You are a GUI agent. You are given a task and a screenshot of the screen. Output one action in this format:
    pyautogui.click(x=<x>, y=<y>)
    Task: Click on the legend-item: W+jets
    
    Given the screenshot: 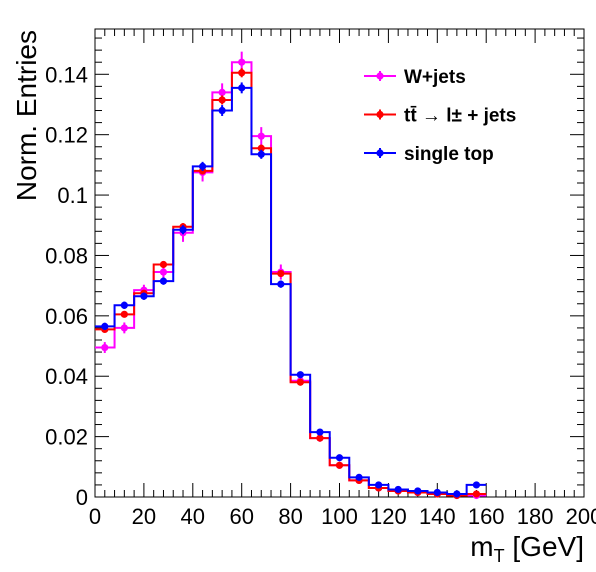 What is the action you would take?
    pyautogui.click(x=415, y=77)
    